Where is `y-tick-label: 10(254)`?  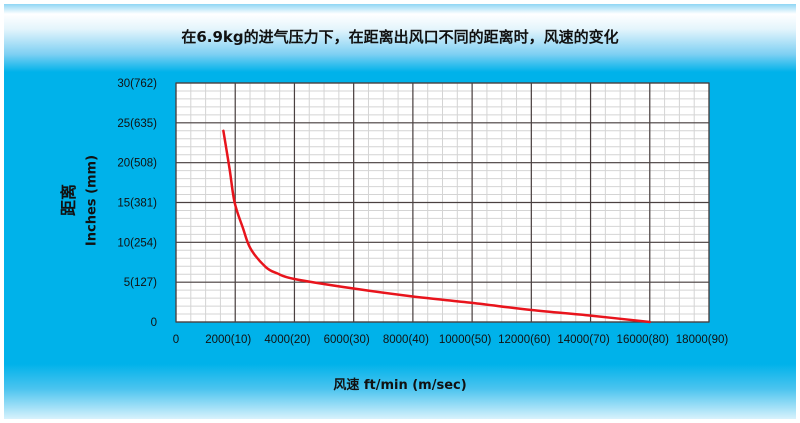 y-tick-label: 10(254) is located at coordinates (137, 243).